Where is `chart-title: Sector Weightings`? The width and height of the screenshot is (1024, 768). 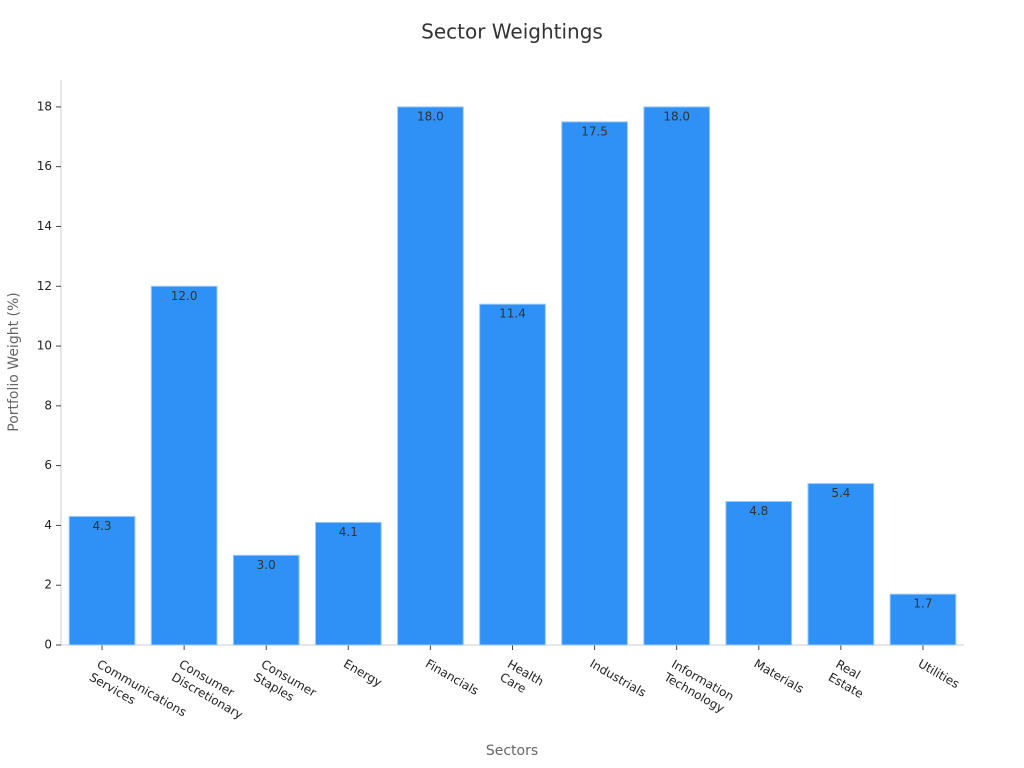 chart-title: Sector Weightings is located at coordinates (512, 32).